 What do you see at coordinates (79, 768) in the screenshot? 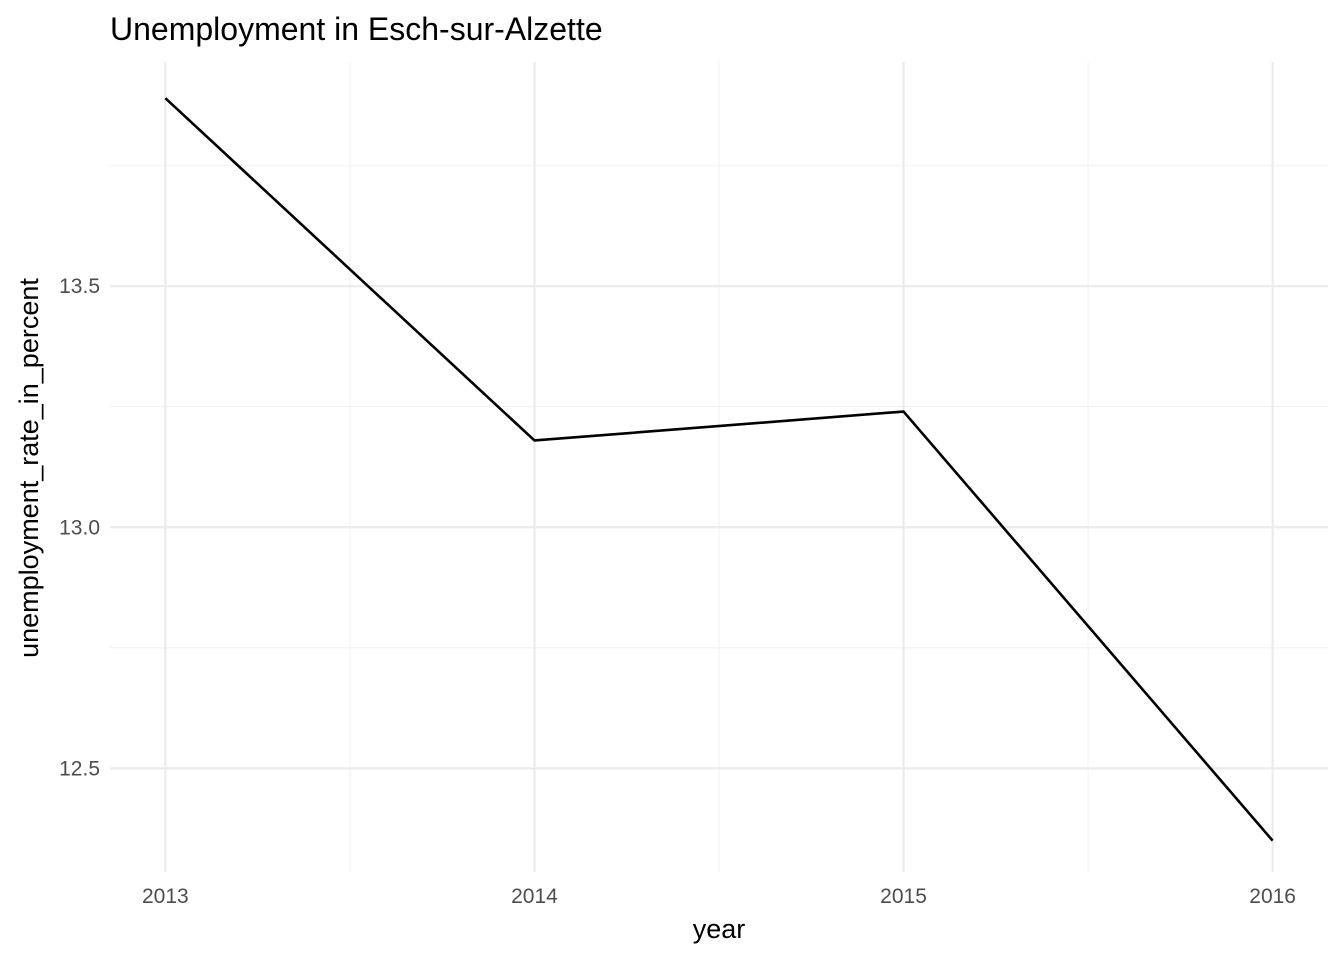
I see `y-tick-label: 12.5` at bounding box center [79, 768].